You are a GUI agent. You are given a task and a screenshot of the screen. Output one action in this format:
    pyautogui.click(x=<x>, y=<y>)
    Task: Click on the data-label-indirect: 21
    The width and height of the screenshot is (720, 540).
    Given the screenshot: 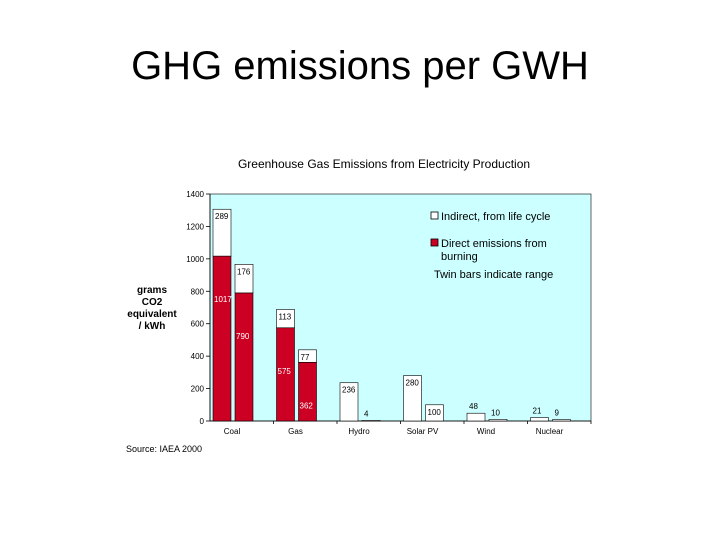 What is the action you would take?
    pyautogui.click(x=537, y=411)
    